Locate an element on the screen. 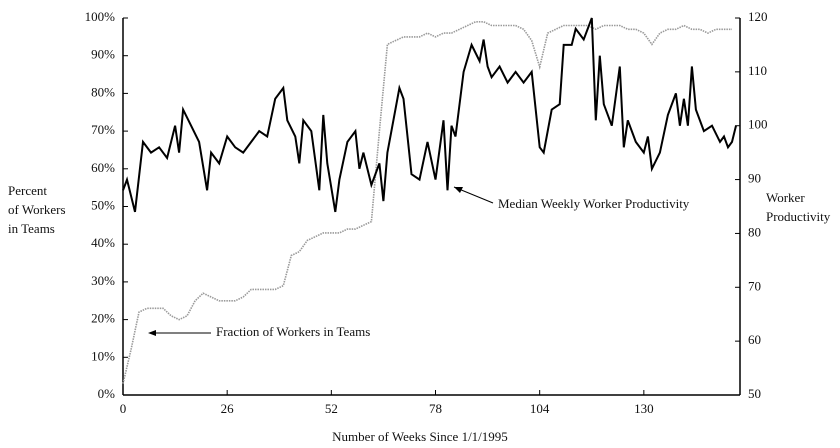 The width and height of the screenshot is (840, 448). y-tick-label: 60% is located at coordinates (103, 167).